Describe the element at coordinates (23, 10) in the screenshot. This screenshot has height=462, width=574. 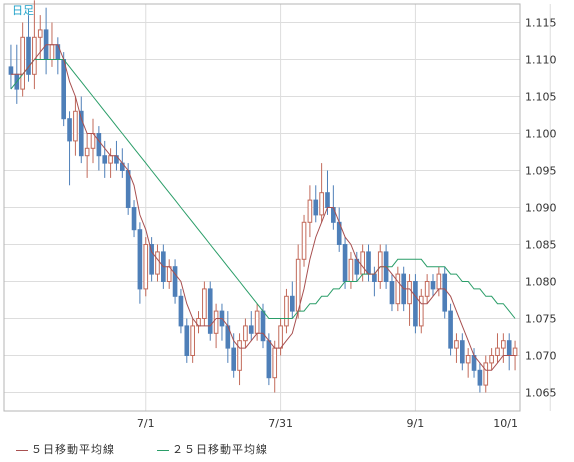
I see `timeframe-label: 日足` at that location.